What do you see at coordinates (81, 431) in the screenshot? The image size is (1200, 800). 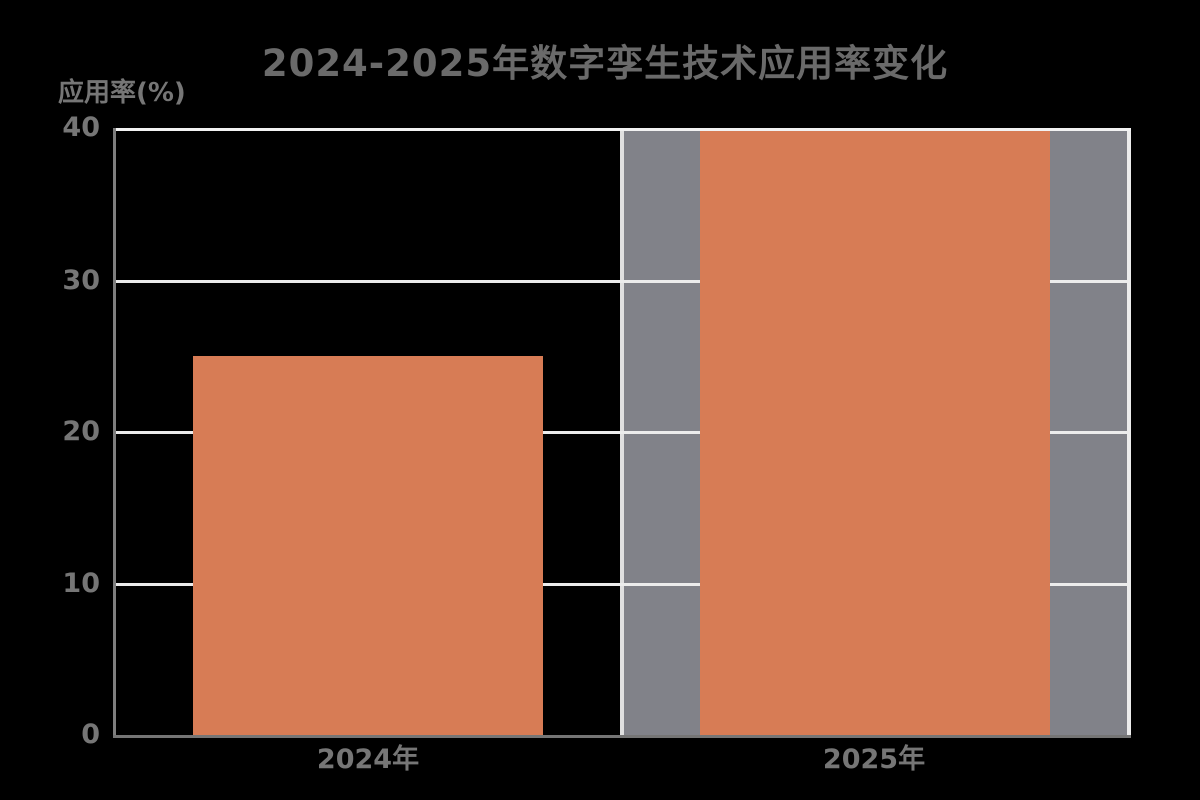 I see `y-tick-20: 20` at bounding box center [81, 431].